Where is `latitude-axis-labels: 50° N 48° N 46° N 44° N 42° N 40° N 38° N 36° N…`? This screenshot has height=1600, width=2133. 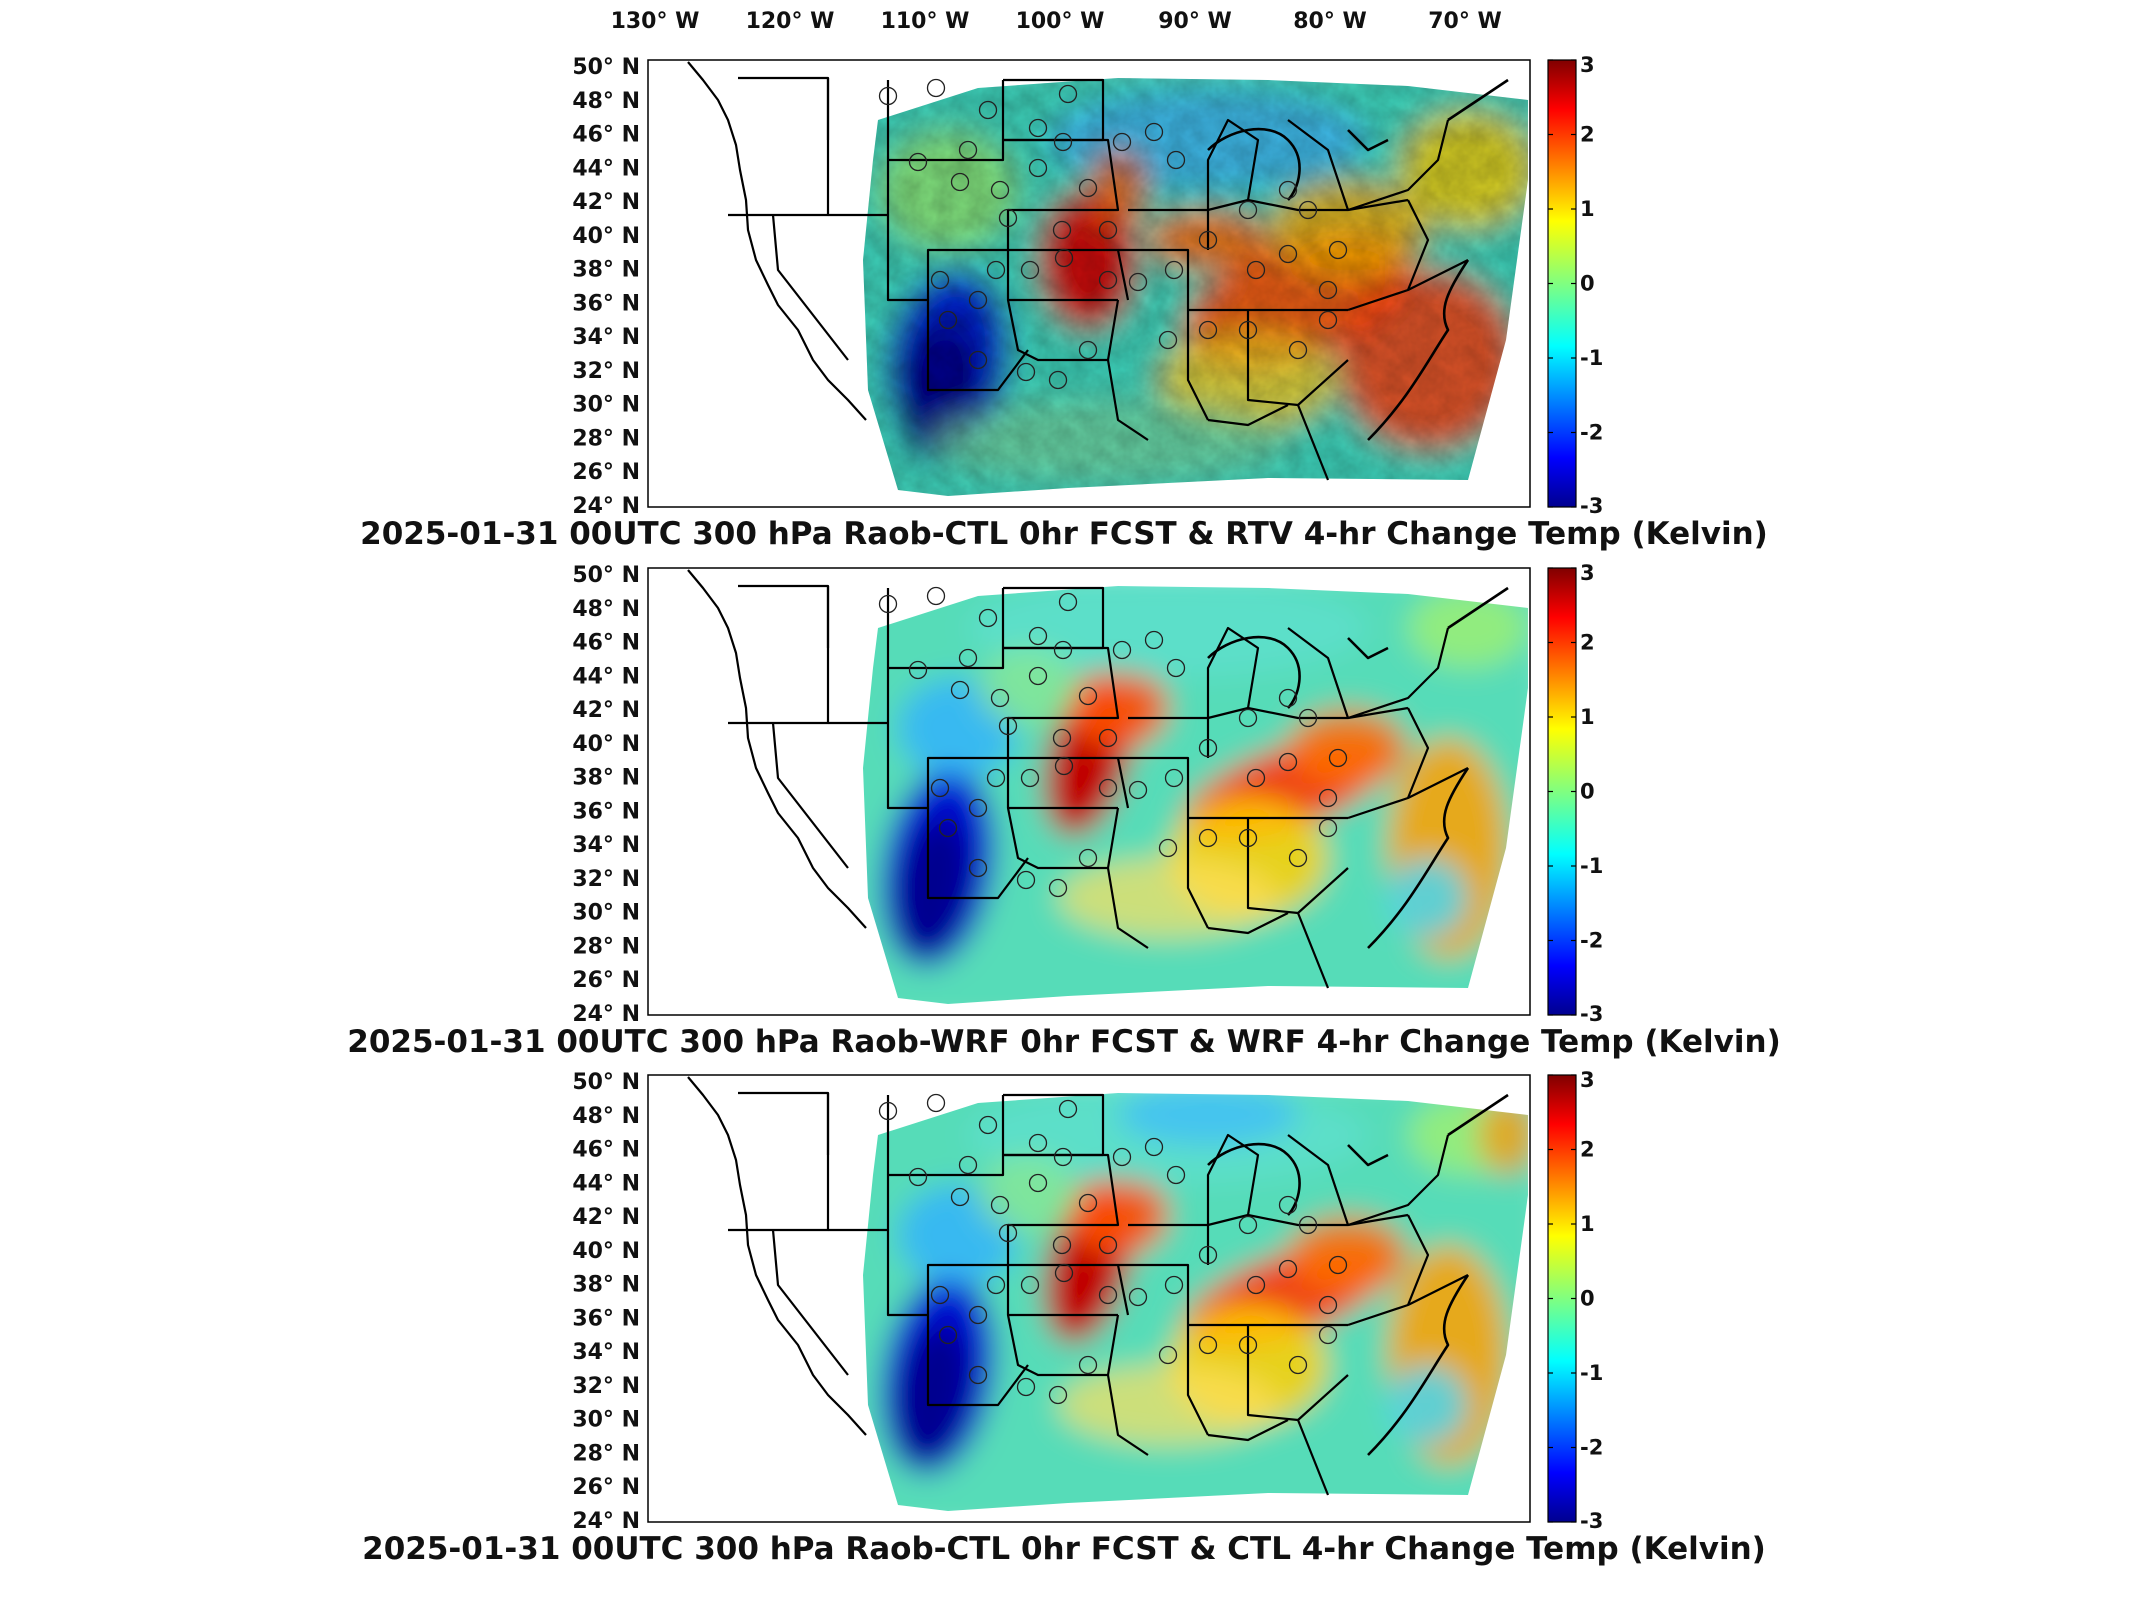
latitude-axis-labels: 50° N 48° N 46° N 44° N 42° N 40° N 38° N 36° N… is located at coordinates (606, 287).